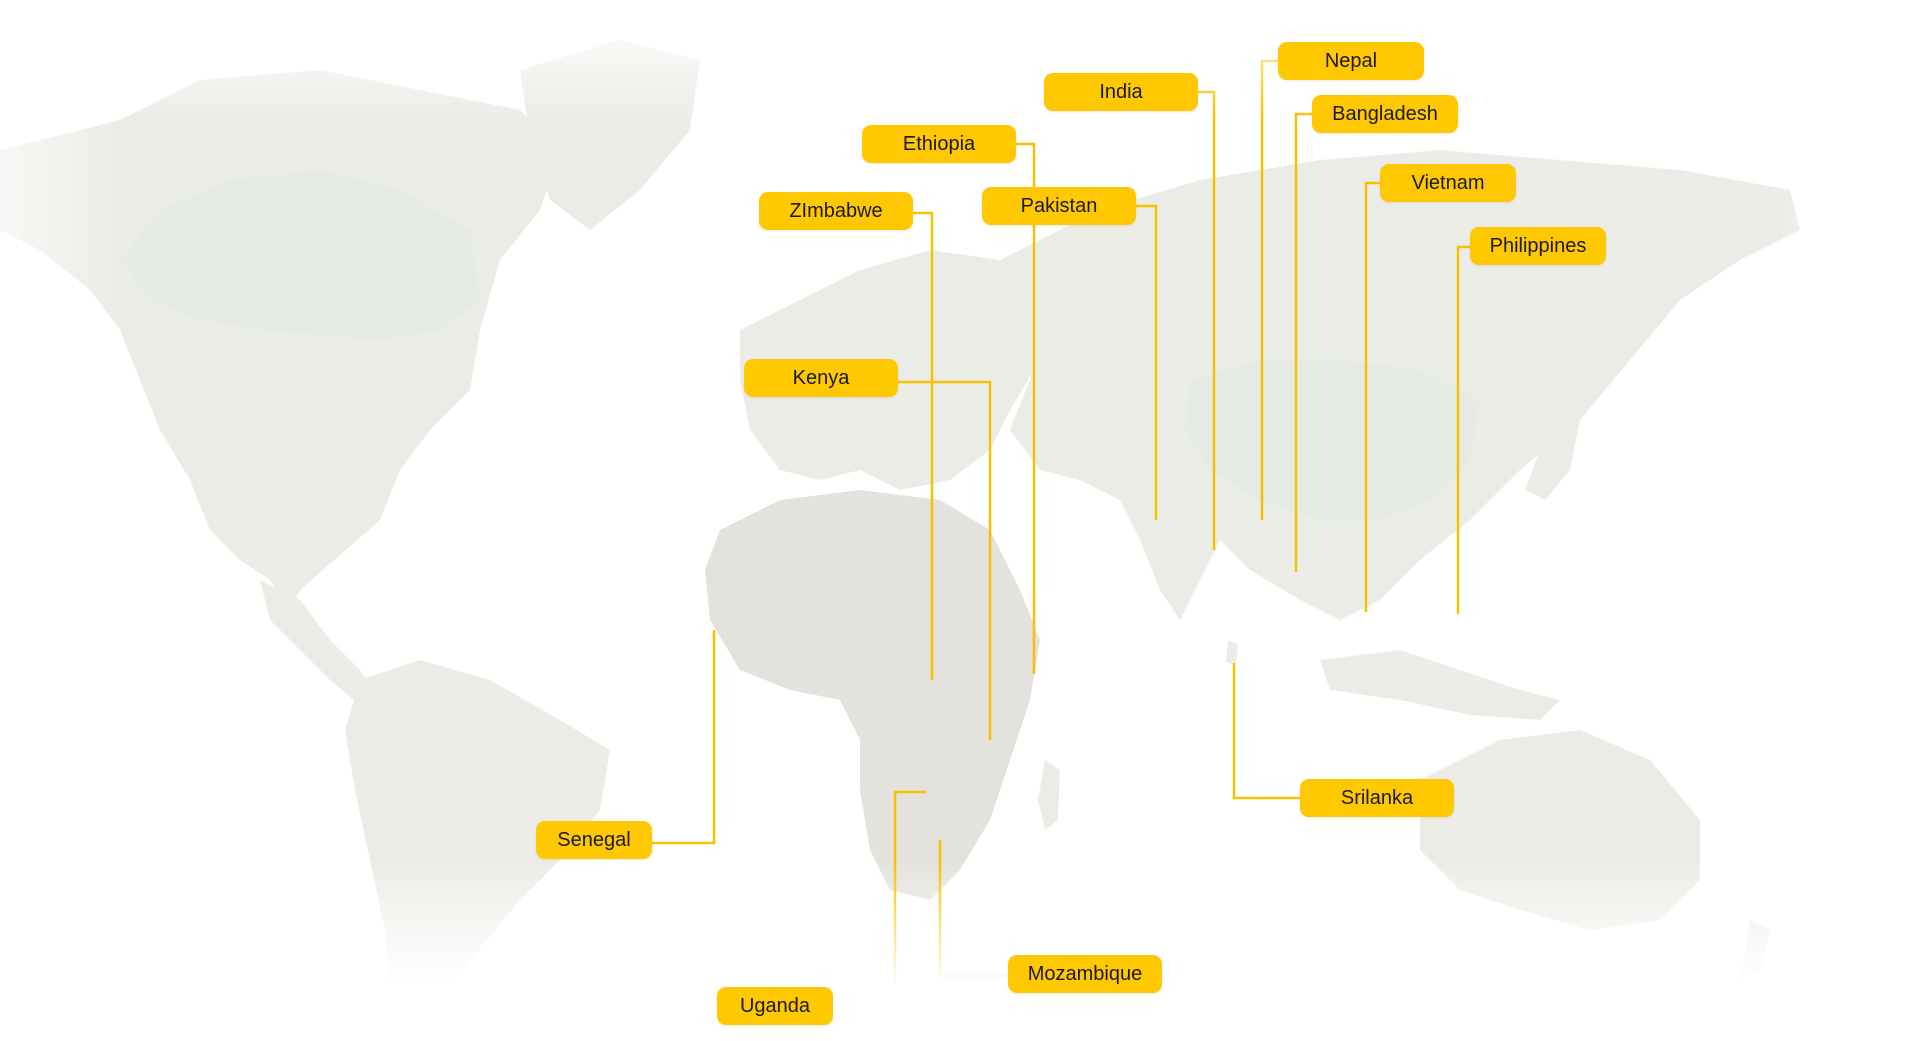 Image resolution: width=1918 pixels, height=1041 pixels. I want to click on landmass-canada, so click(300, 255).